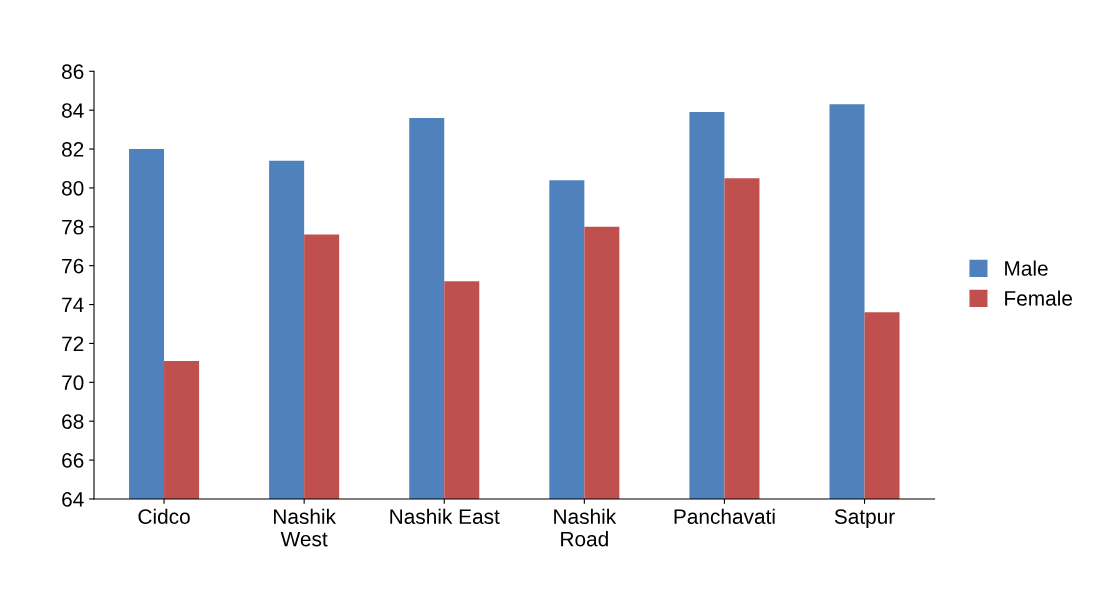 The image size is (1106, 594). Describe the element at coordinates (585, 527) in the screenshot. I see `x-tick-label: Nashik Road` at that location.